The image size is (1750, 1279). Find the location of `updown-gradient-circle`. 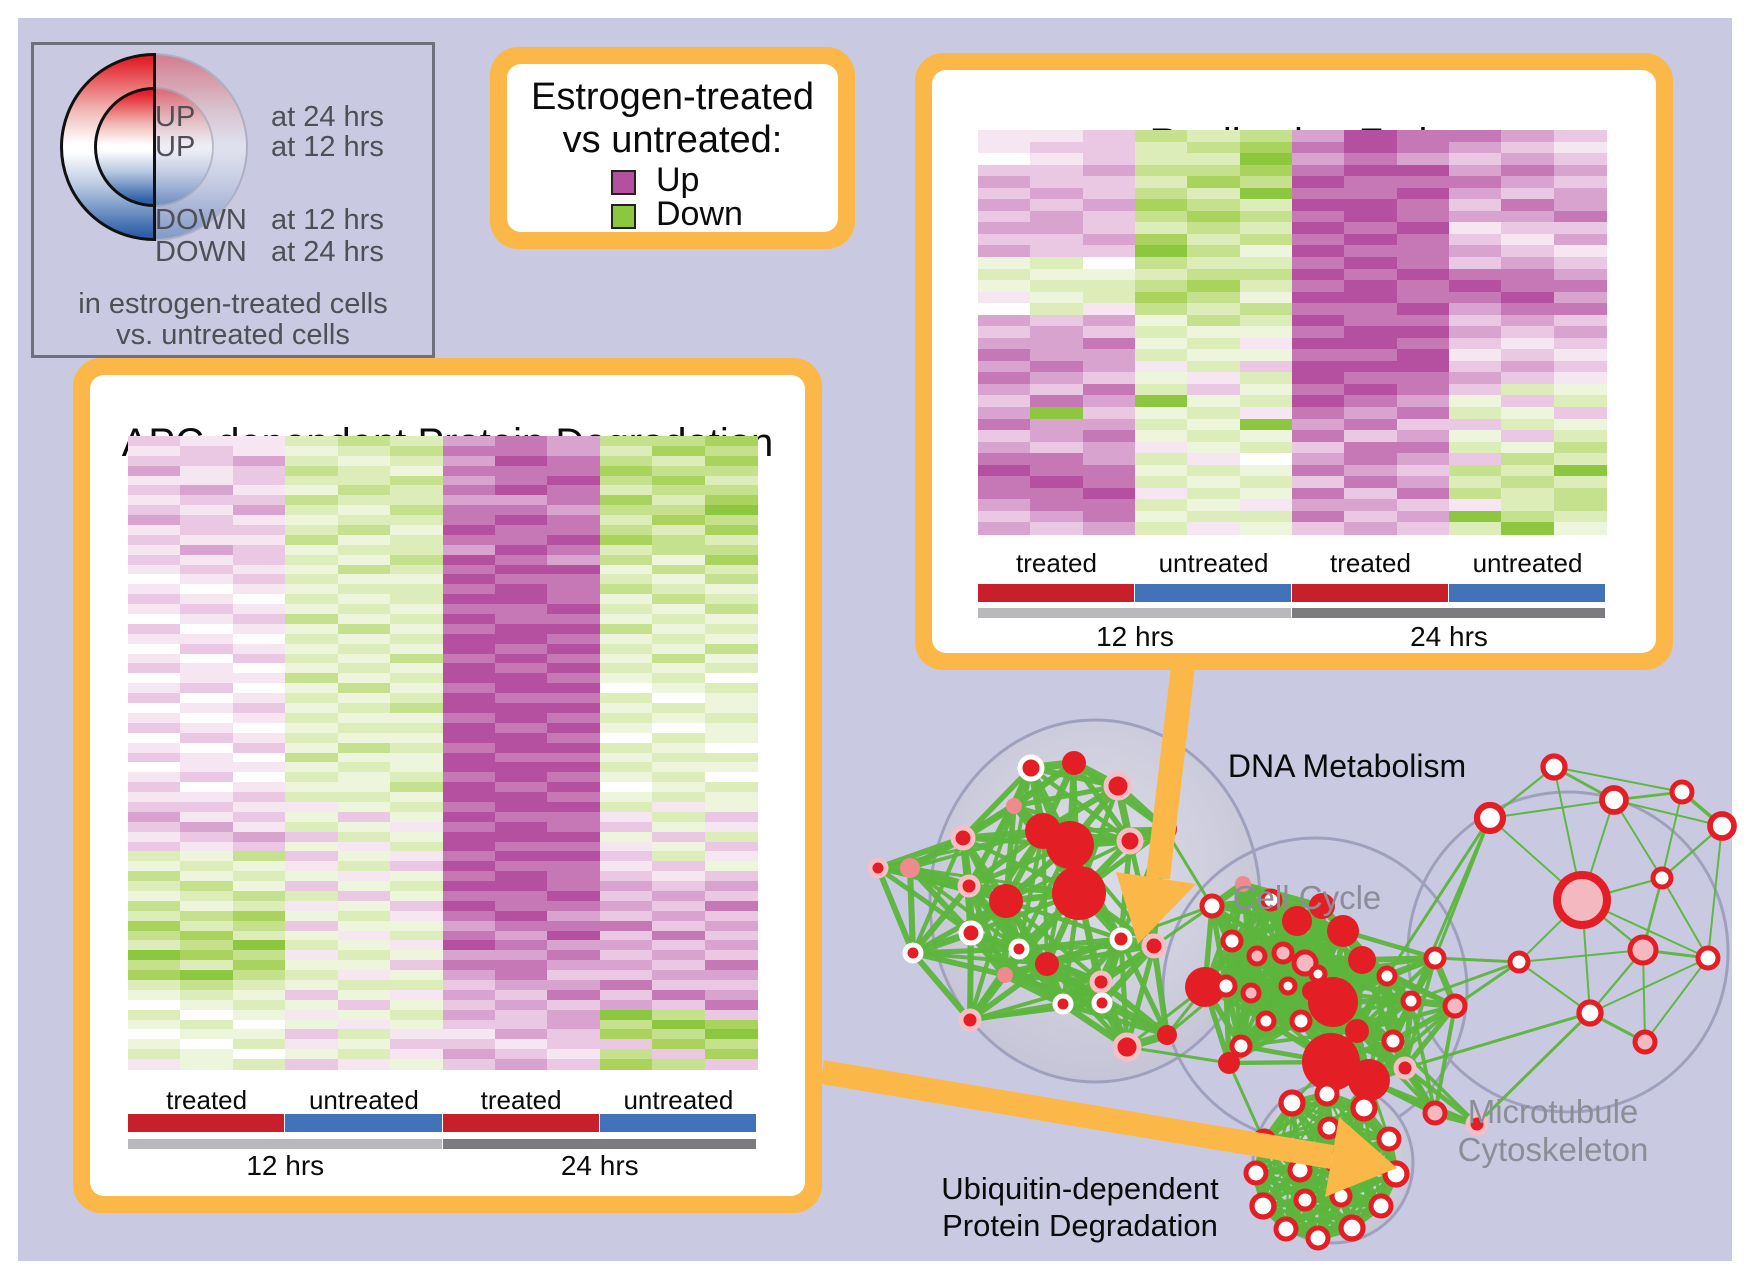

updown-gradient-circle is located at coordinates (154, 147).